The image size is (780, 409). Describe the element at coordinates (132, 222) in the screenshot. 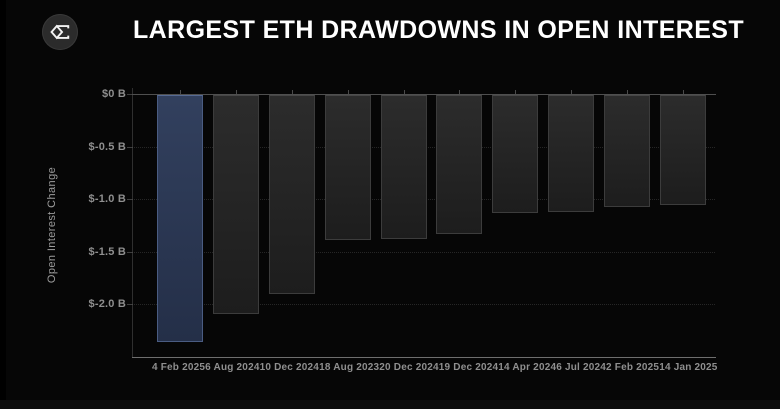

I see `y-axis-line` at that location.